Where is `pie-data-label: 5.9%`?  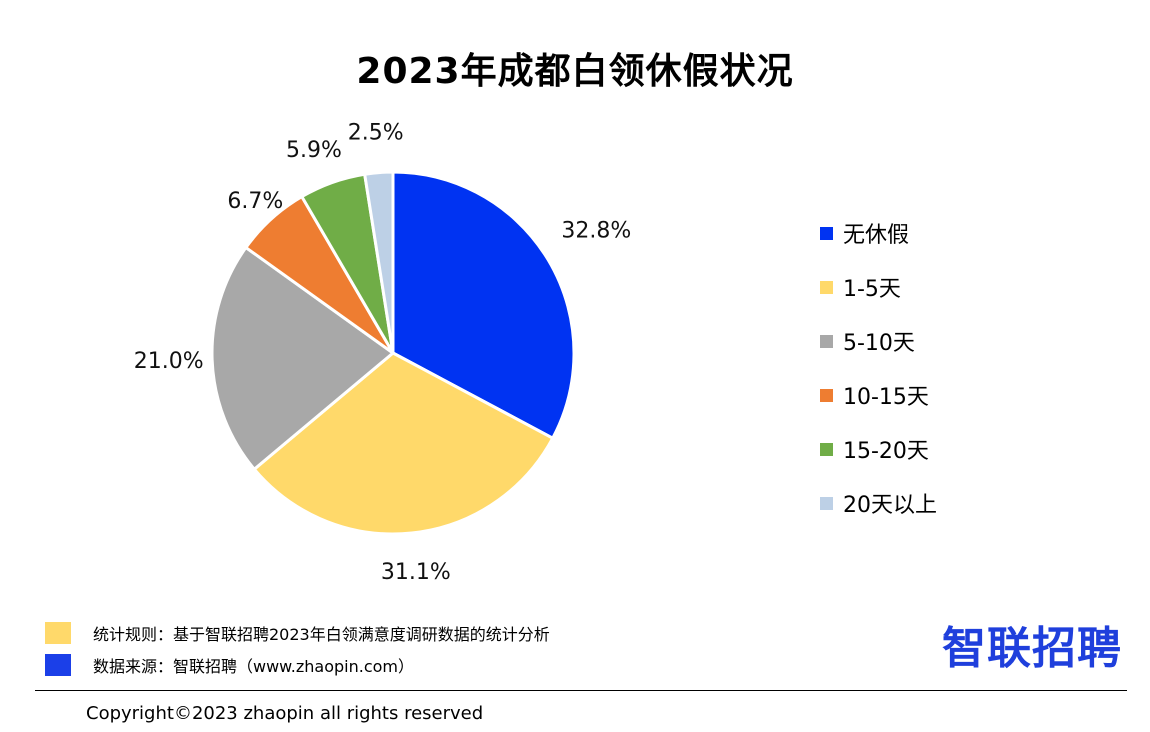
pie-data-label: 5.9% is located at coordinates (314, 150).